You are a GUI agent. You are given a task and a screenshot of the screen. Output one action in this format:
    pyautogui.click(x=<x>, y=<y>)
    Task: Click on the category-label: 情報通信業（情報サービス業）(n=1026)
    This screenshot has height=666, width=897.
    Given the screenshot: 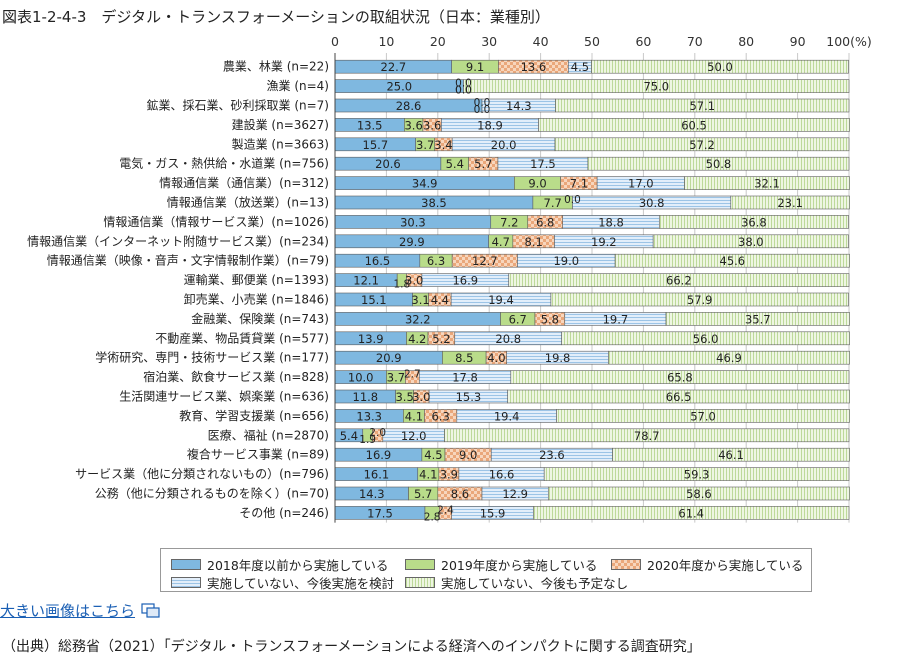 What is the action you would take?
    pyautogui.click(x=216, y=222)
    